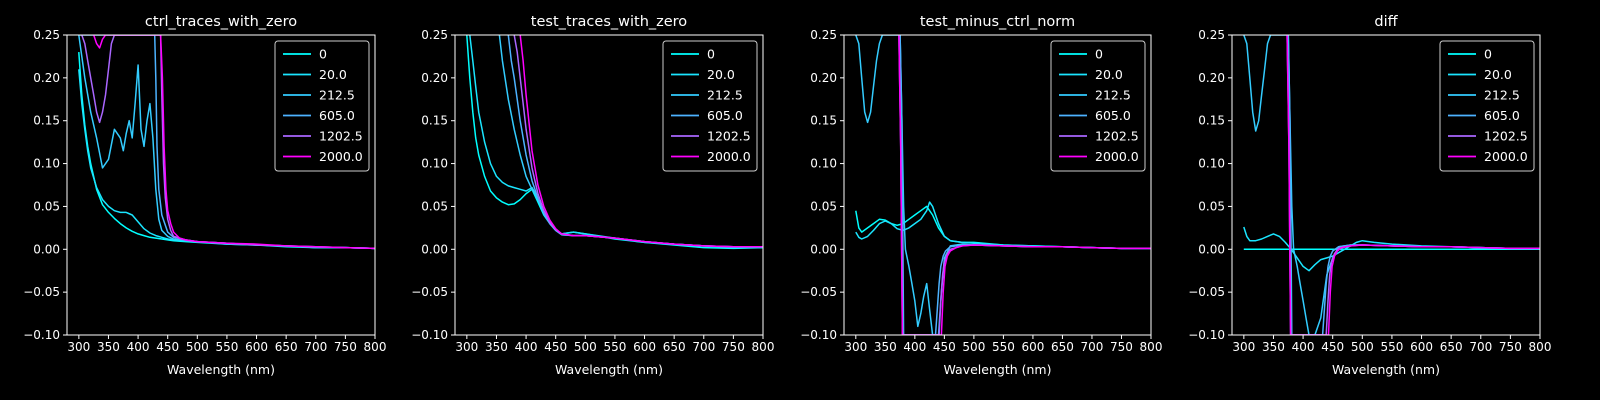  What do you see at coordinates (434, 164) in the screenshot?
I see `y-tick-label: 0.10` at bounding box center [434, 164].